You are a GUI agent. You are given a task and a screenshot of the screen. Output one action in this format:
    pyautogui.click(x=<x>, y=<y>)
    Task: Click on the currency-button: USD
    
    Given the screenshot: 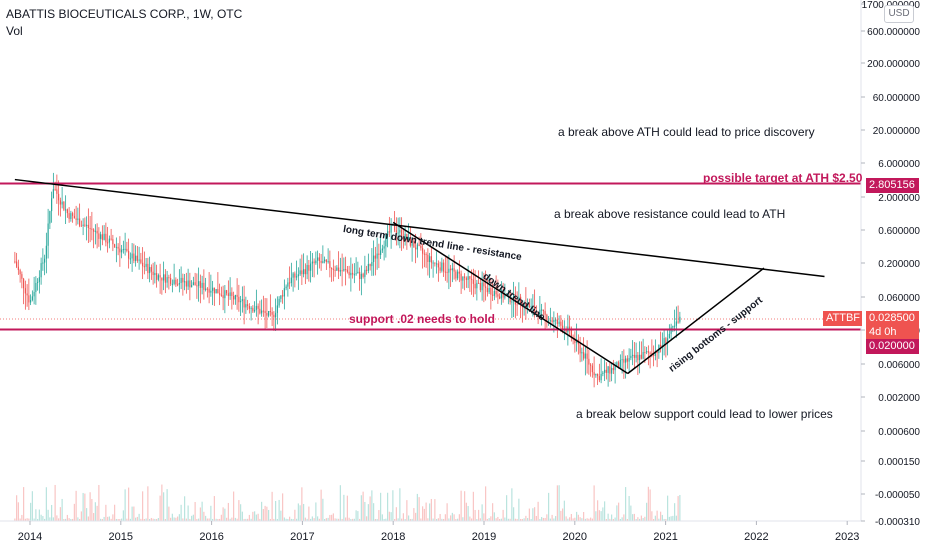 What is the action you would take?
    pyautogui.click(x=899, y=14)
    